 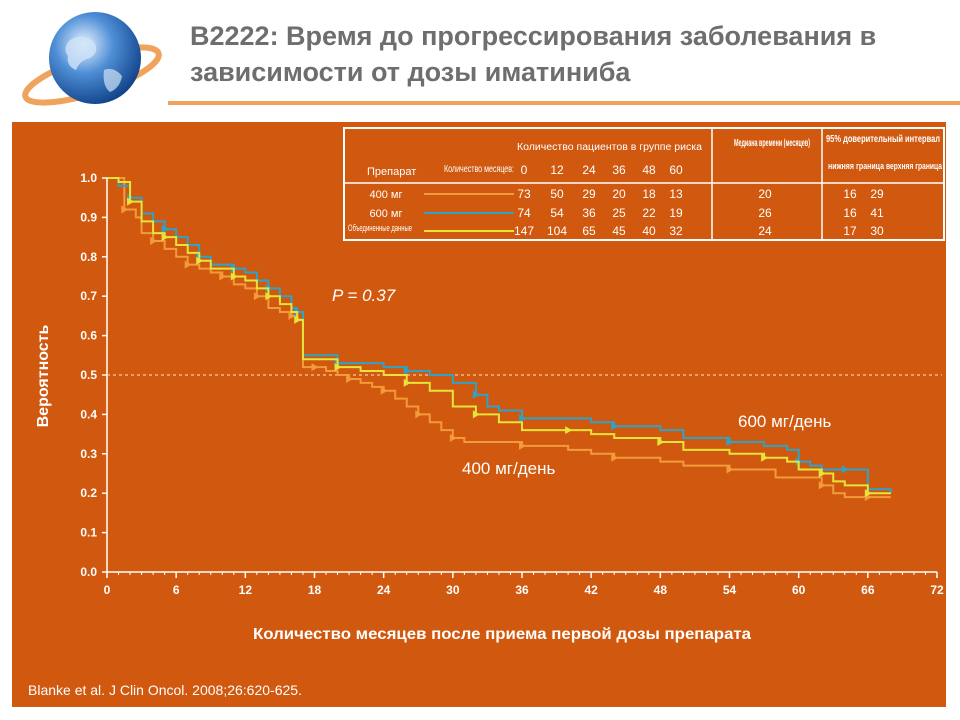 What do you see at coordinates (508, 468) in the screenshot?
I see `label-400-mg: 400 мг/день` at bounding box center [508, 468].